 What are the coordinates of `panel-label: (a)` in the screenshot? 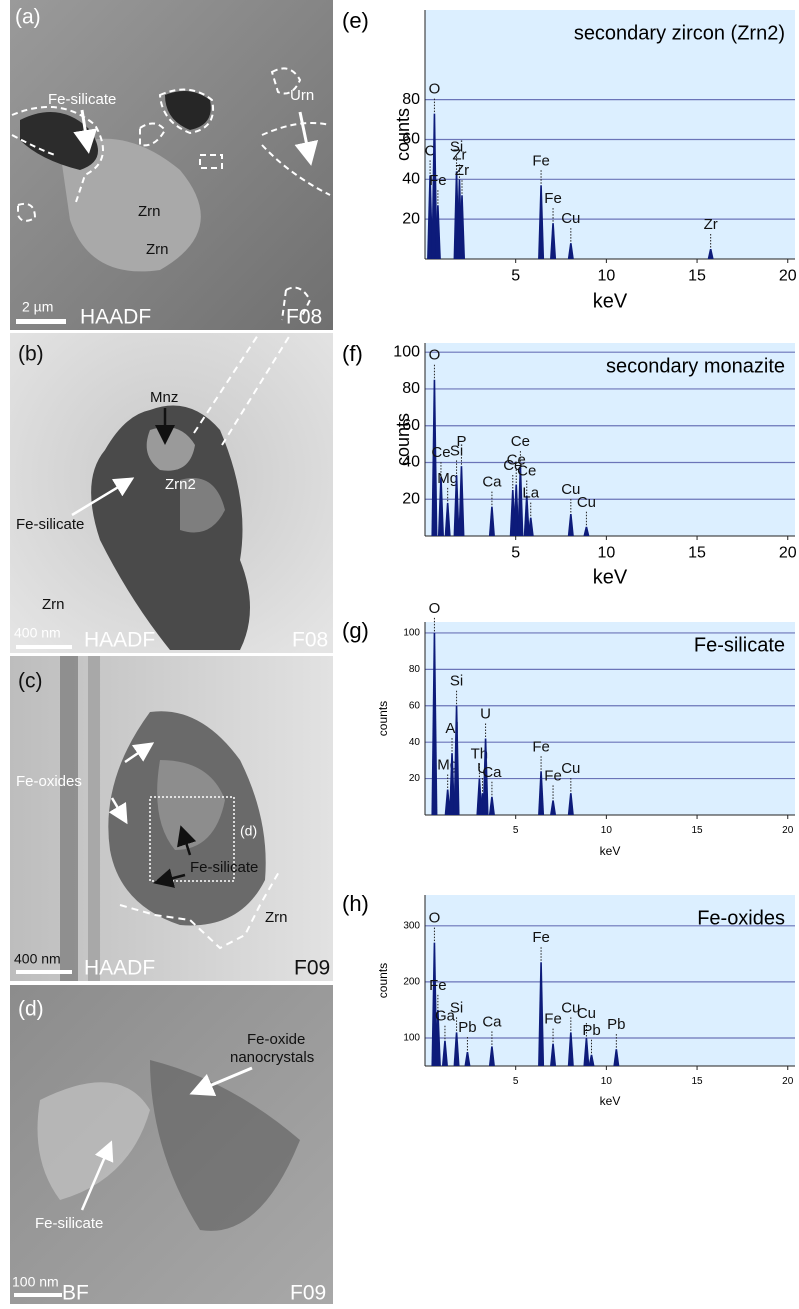 It's located at (28, 17).